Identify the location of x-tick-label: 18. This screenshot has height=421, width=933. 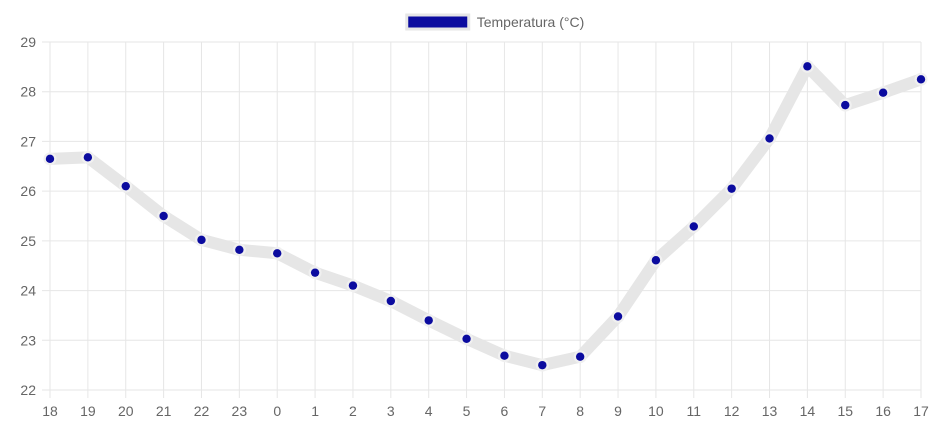
(50, 411).